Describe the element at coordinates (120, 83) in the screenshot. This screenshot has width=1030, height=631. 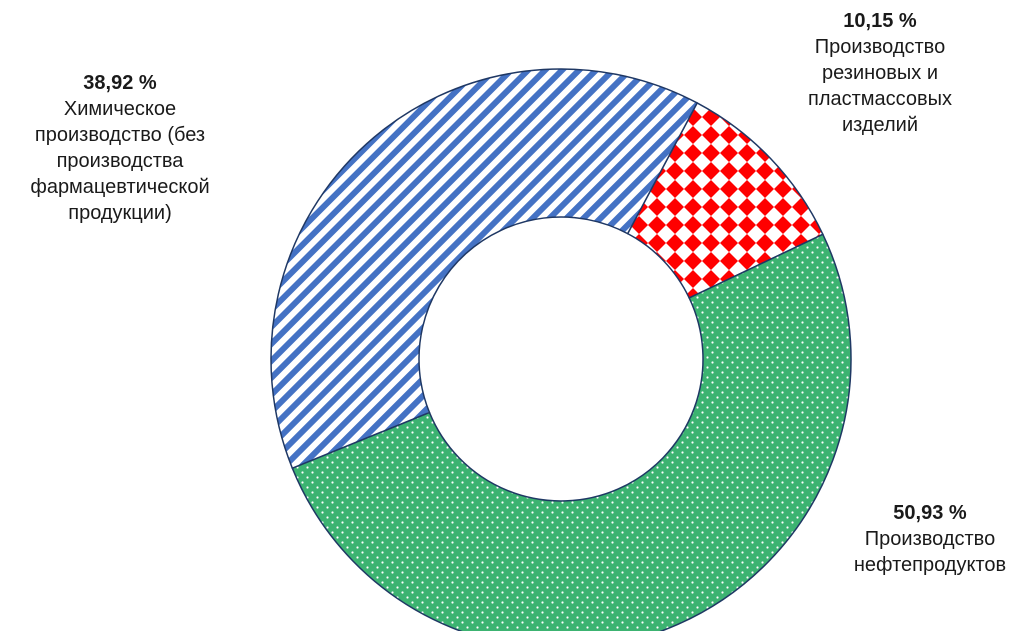
I see `value-label: 38,92 %` at that location.